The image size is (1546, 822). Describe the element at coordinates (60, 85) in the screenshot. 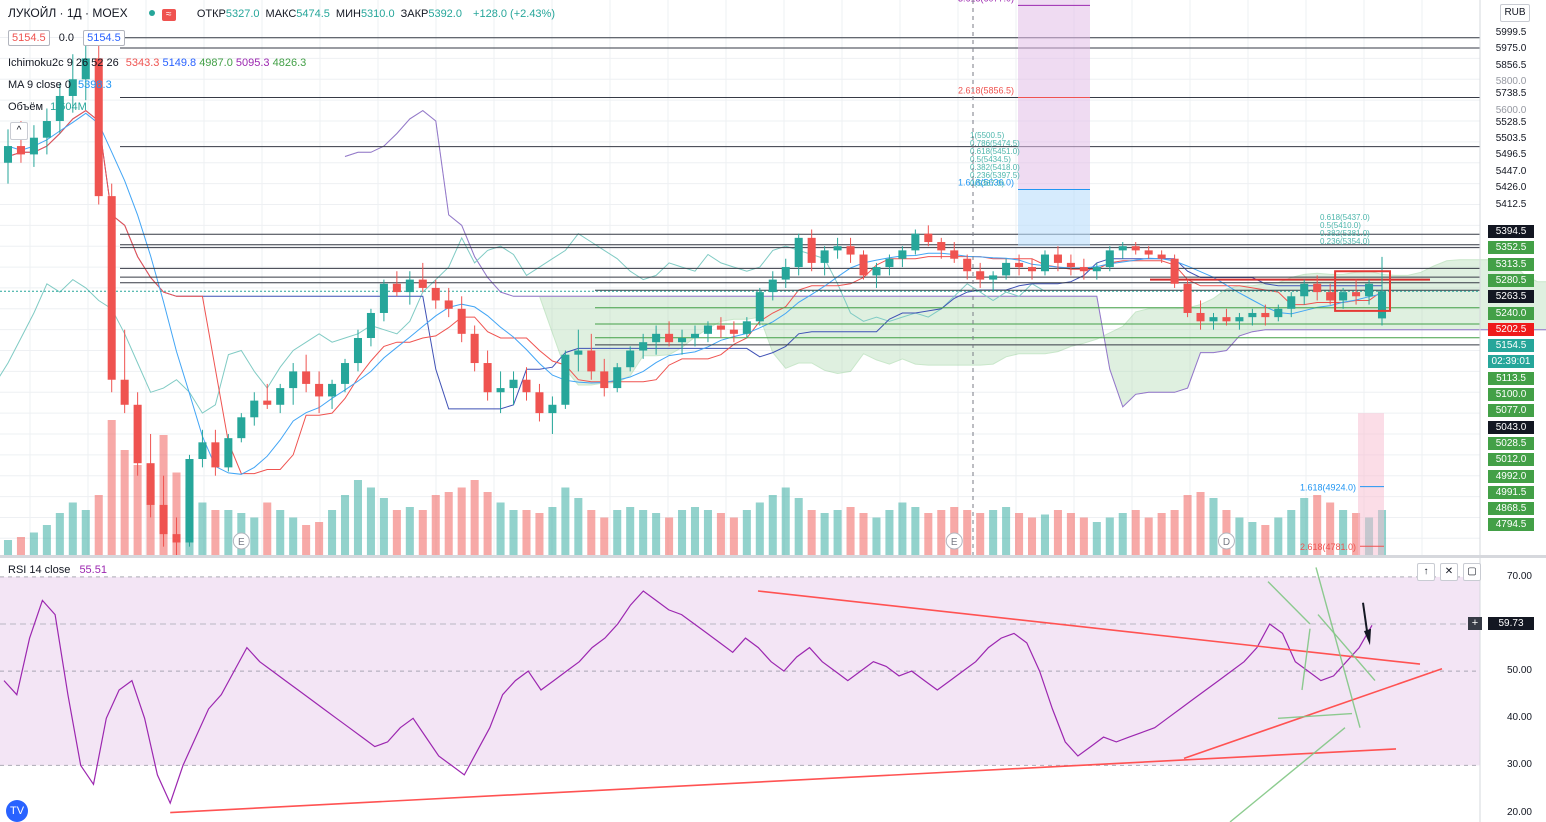

I see `ma-legend: MA 9 close 0 5398.3` at that location.